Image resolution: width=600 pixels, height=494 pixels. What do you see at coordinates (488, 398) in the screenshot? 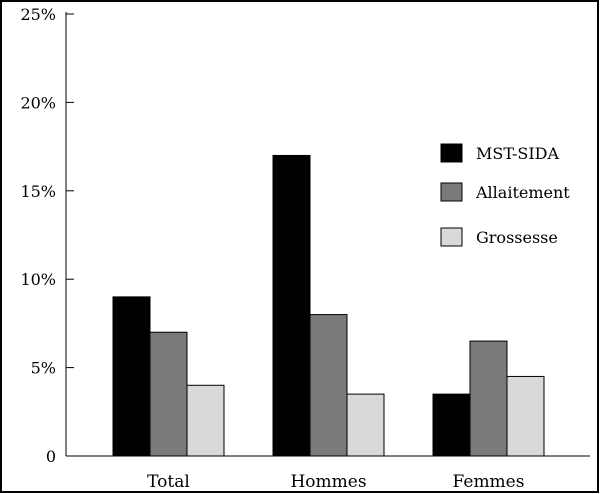
I see `bar-allaitement-femmes` at bounding box center [488, 398].